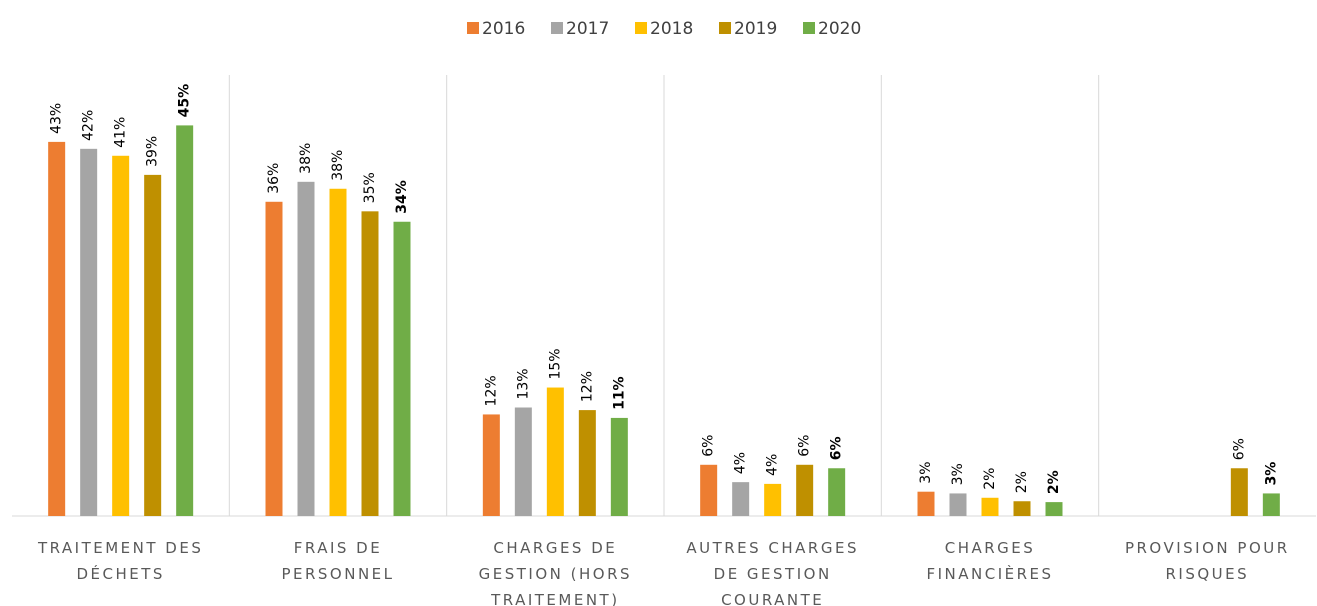 The height and width of the screenshot is (606, 1317). I want to click on value-label: 41%, so click(121, 132).